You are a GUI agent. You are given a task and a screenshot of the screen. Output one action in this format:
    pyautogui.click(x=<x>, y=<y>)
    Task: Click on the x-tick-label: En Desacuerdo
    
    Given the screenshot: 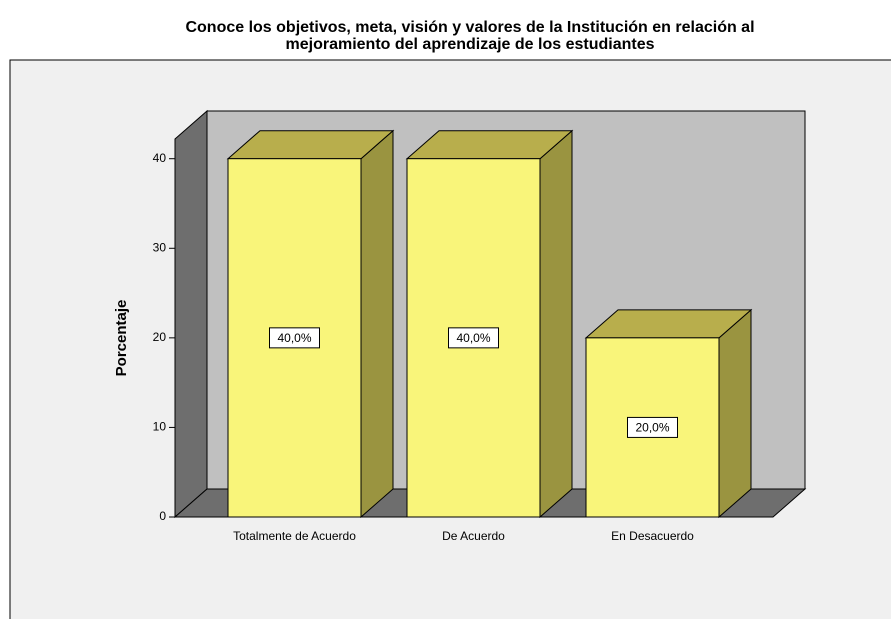 What is the action you would take?
    pyautogui.click(x=652, y=536)
    